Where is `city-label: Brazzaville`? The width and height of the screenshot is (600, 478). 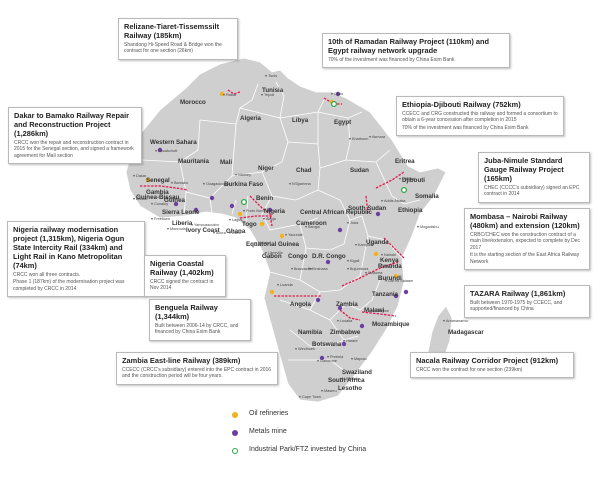 city-label: Brazzaville is located at coordinates (303, 269).